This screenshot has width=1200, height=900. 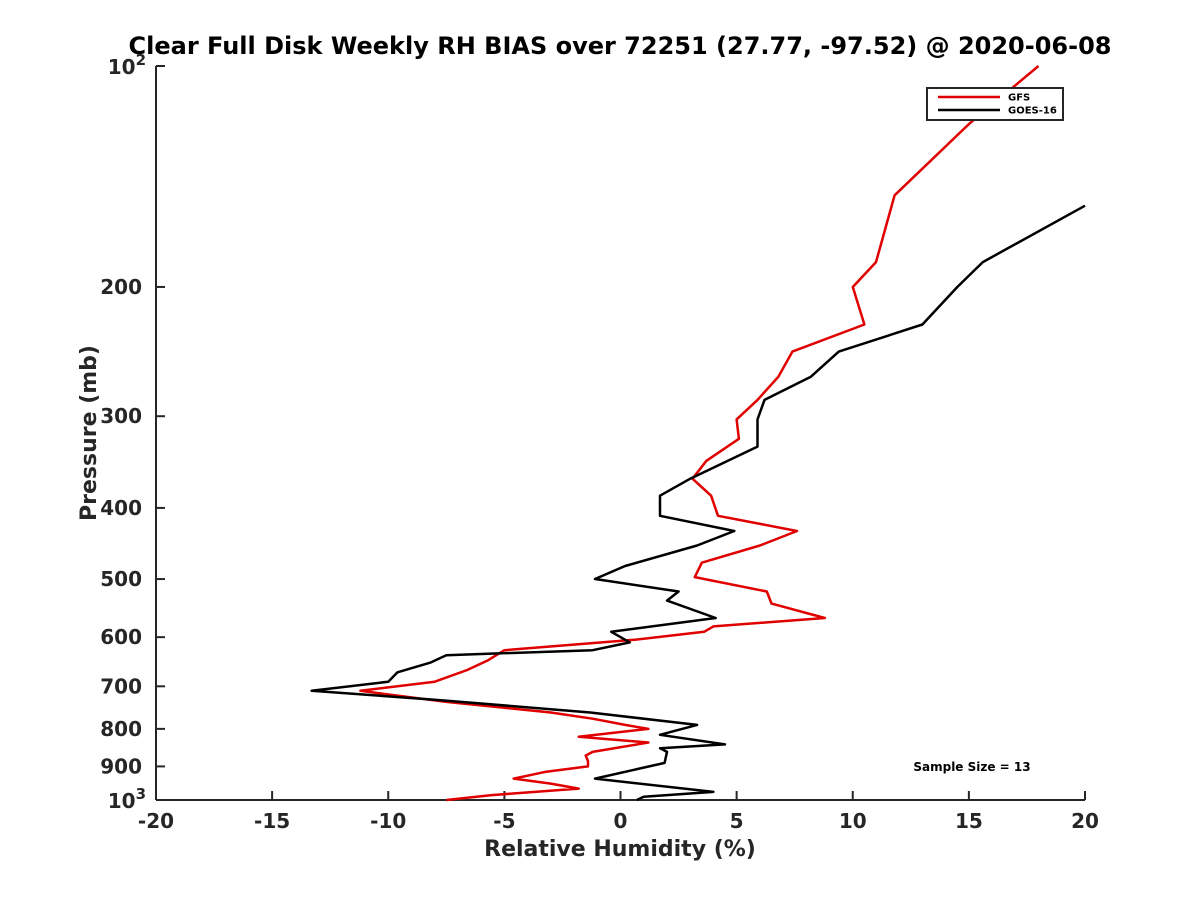 I want to click on y-tick-label: 600, so click(x=121, y=637).